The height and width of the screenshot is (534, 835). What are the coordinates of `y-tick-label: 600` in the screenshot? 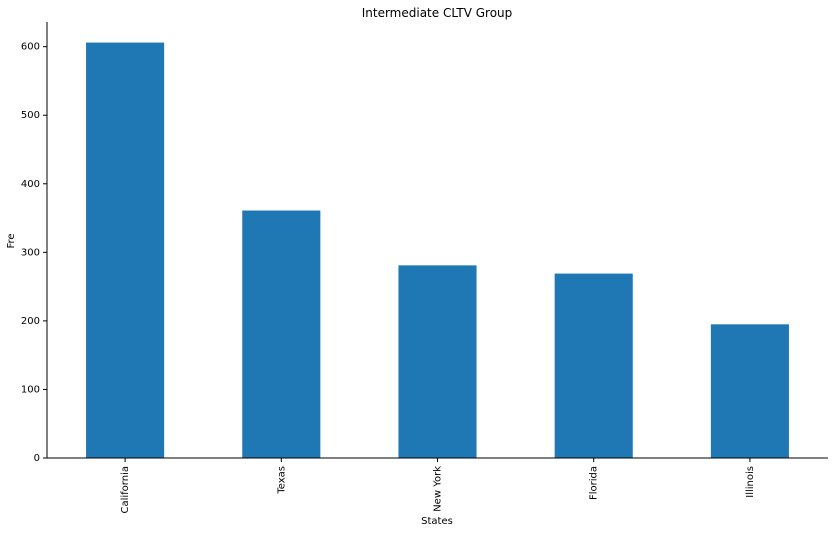 It's located at (30, 47).